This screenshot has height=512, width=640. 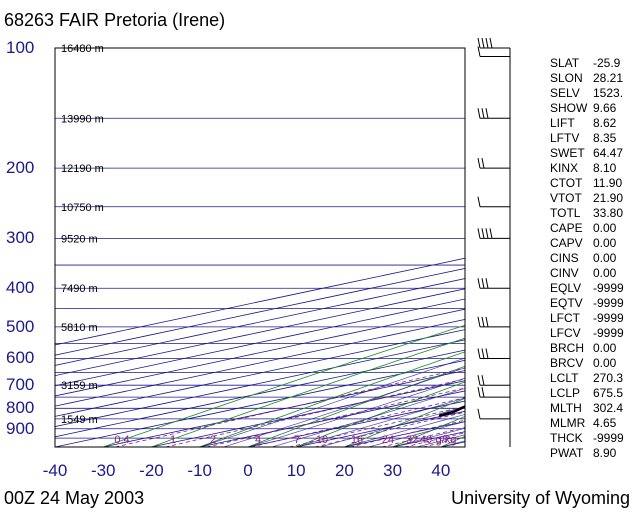 I want to click on temperature-tick-label: -40, so click(x=55, y=470).